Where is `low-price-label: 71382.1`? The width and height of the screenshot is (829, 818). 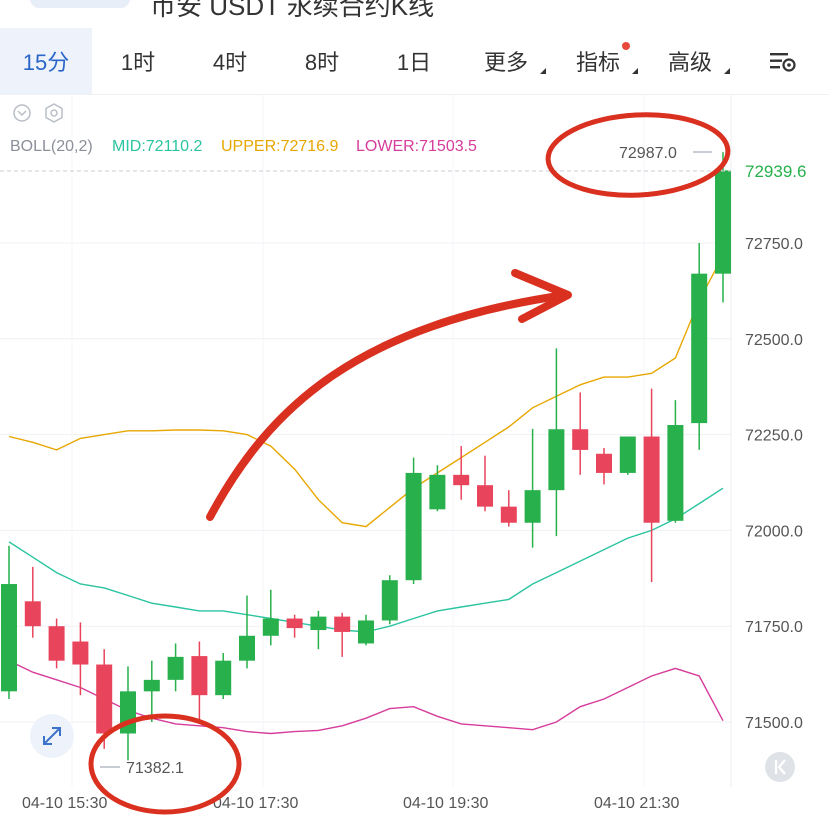
low-price-label: 71382.1 is located at coordinates (155, 768).